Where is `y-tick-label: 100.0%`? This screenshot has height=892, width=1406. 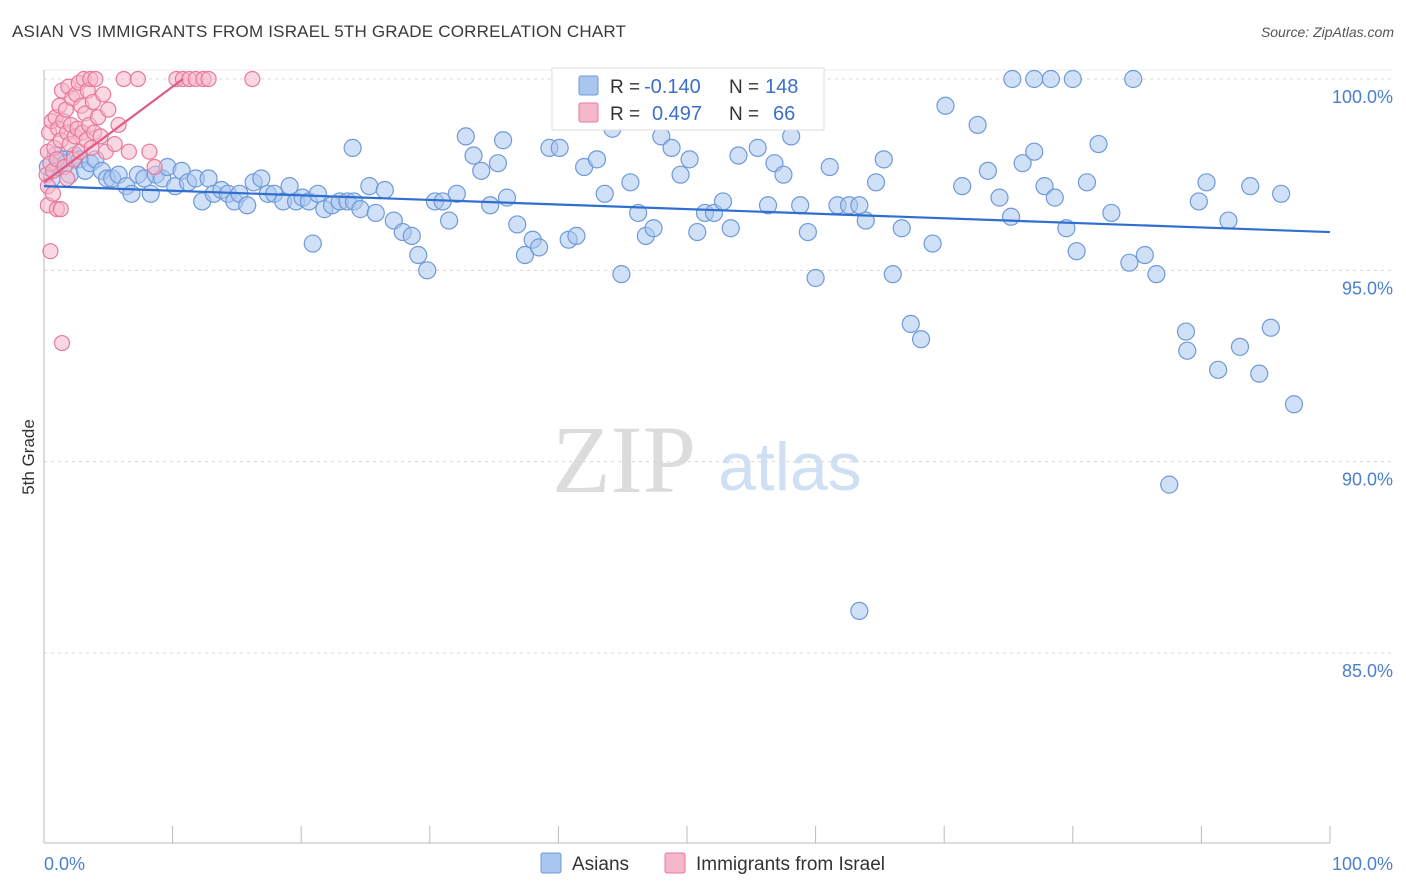 y-tick-label: 100.0% is located at coordinates (1362, 97).